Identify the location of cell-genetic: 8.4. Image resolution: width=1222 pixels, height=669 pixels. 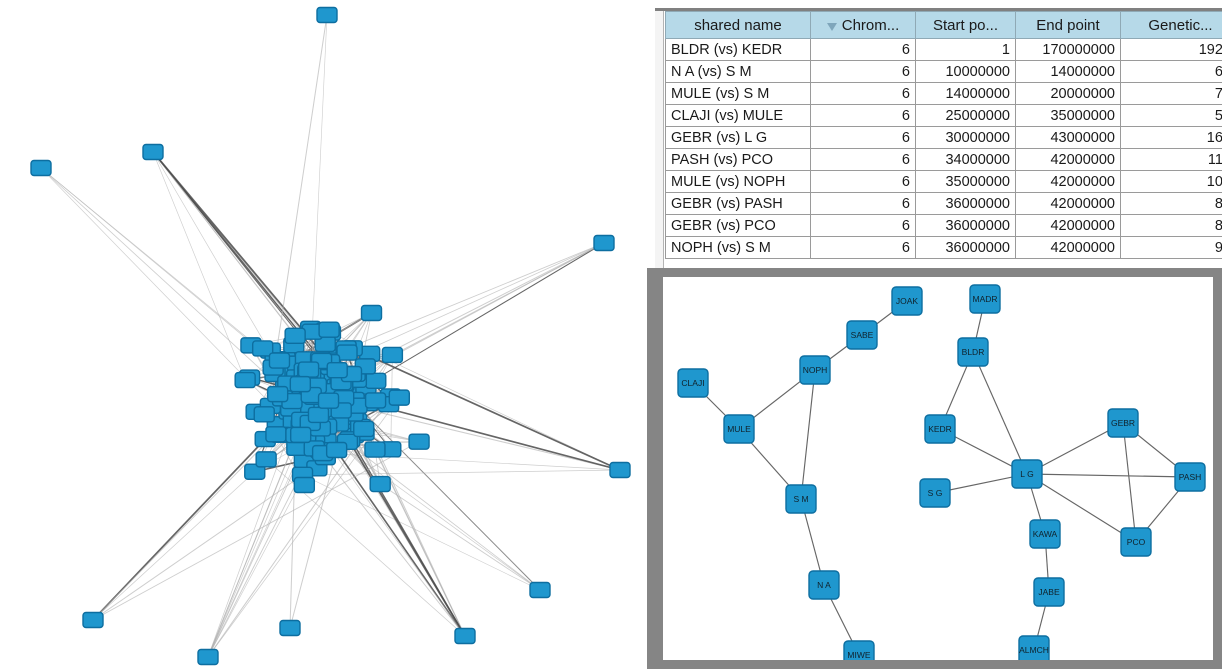
(1171, 225).